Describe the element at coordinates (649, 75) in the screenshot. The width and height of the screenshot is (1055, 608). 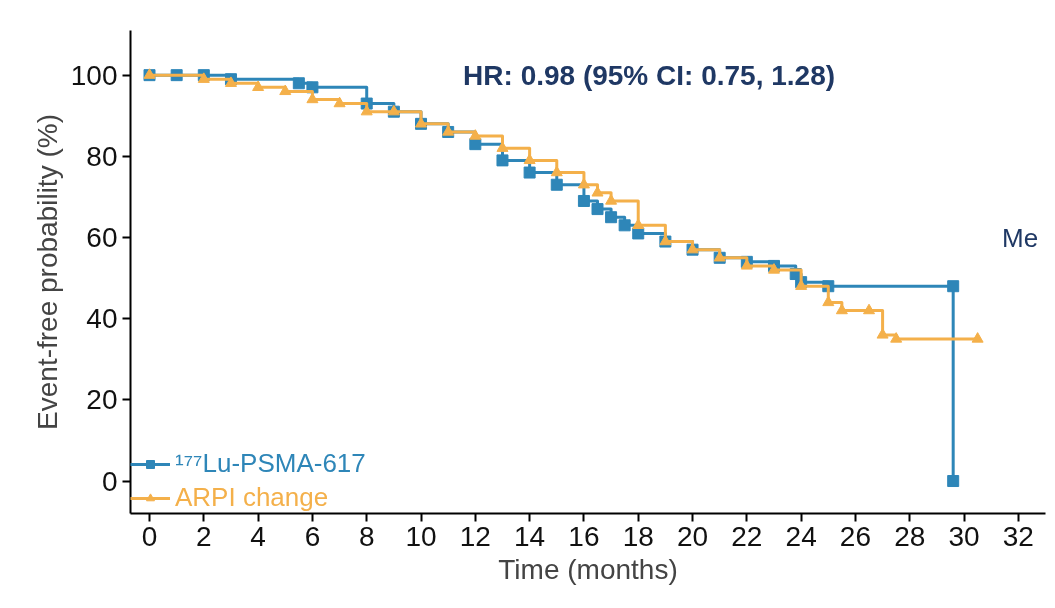
I see `annotation: HR: 0.98 (95% CI: 0.75, 1.28)` at that location.